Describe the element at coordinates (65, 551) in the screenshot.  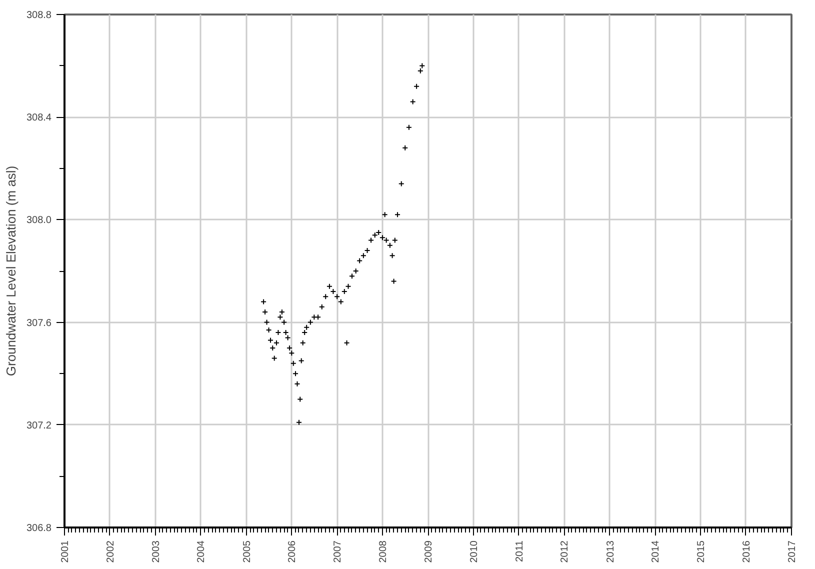
I see `x-tick-label: 2001` at that location.